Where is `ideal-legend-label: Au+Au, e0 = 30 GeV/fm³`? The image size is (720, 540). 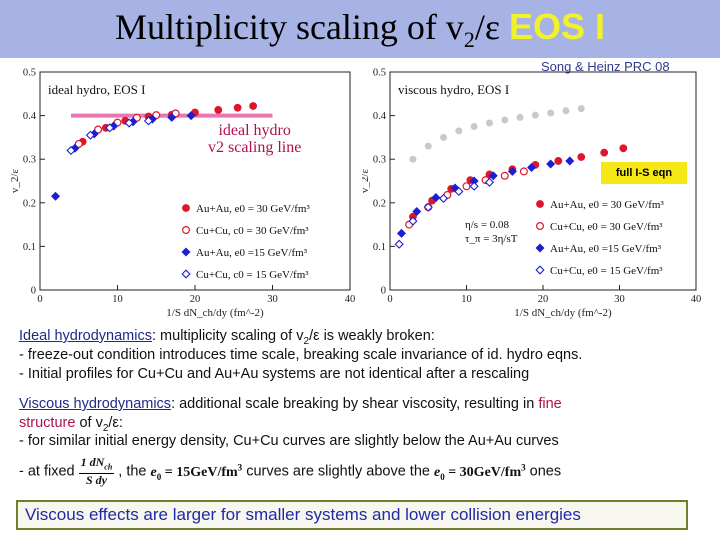 ideal-legend-label: Au+Au, e0 = 30 GeV/fm³ is located at coordinates (253, 209).